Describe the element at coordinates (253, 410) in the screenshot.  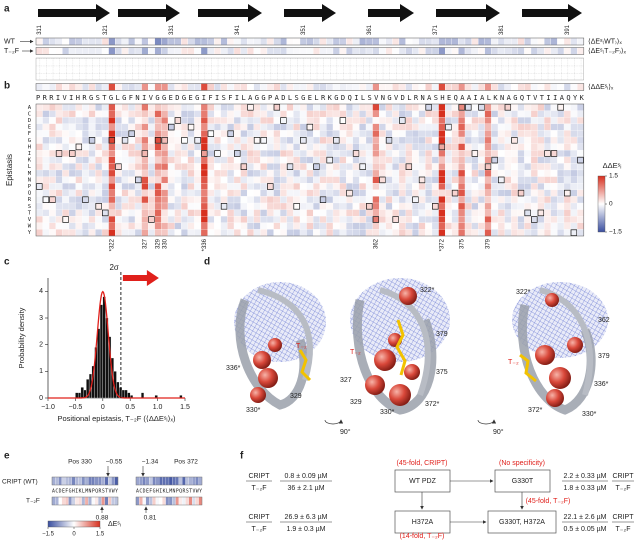
I see `residue-label: 330*` at that location.